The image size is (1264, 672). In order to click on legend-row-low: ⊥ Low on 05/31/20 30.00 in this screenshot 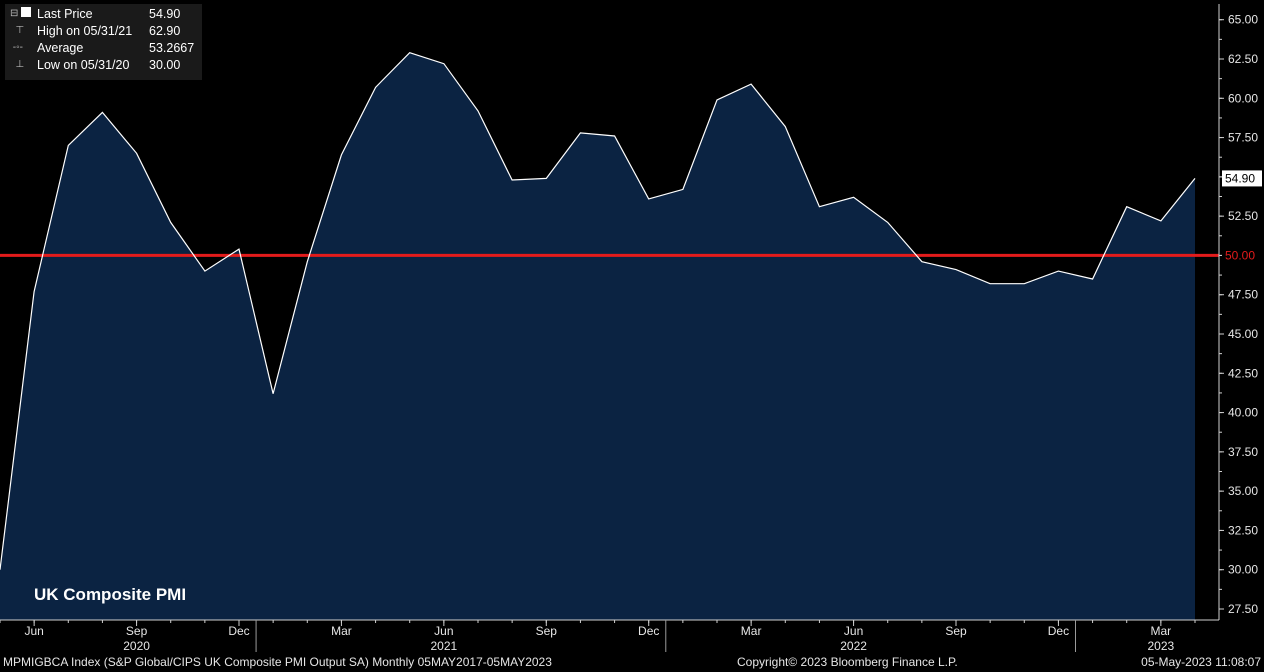, I will do `click(103, 65)`.